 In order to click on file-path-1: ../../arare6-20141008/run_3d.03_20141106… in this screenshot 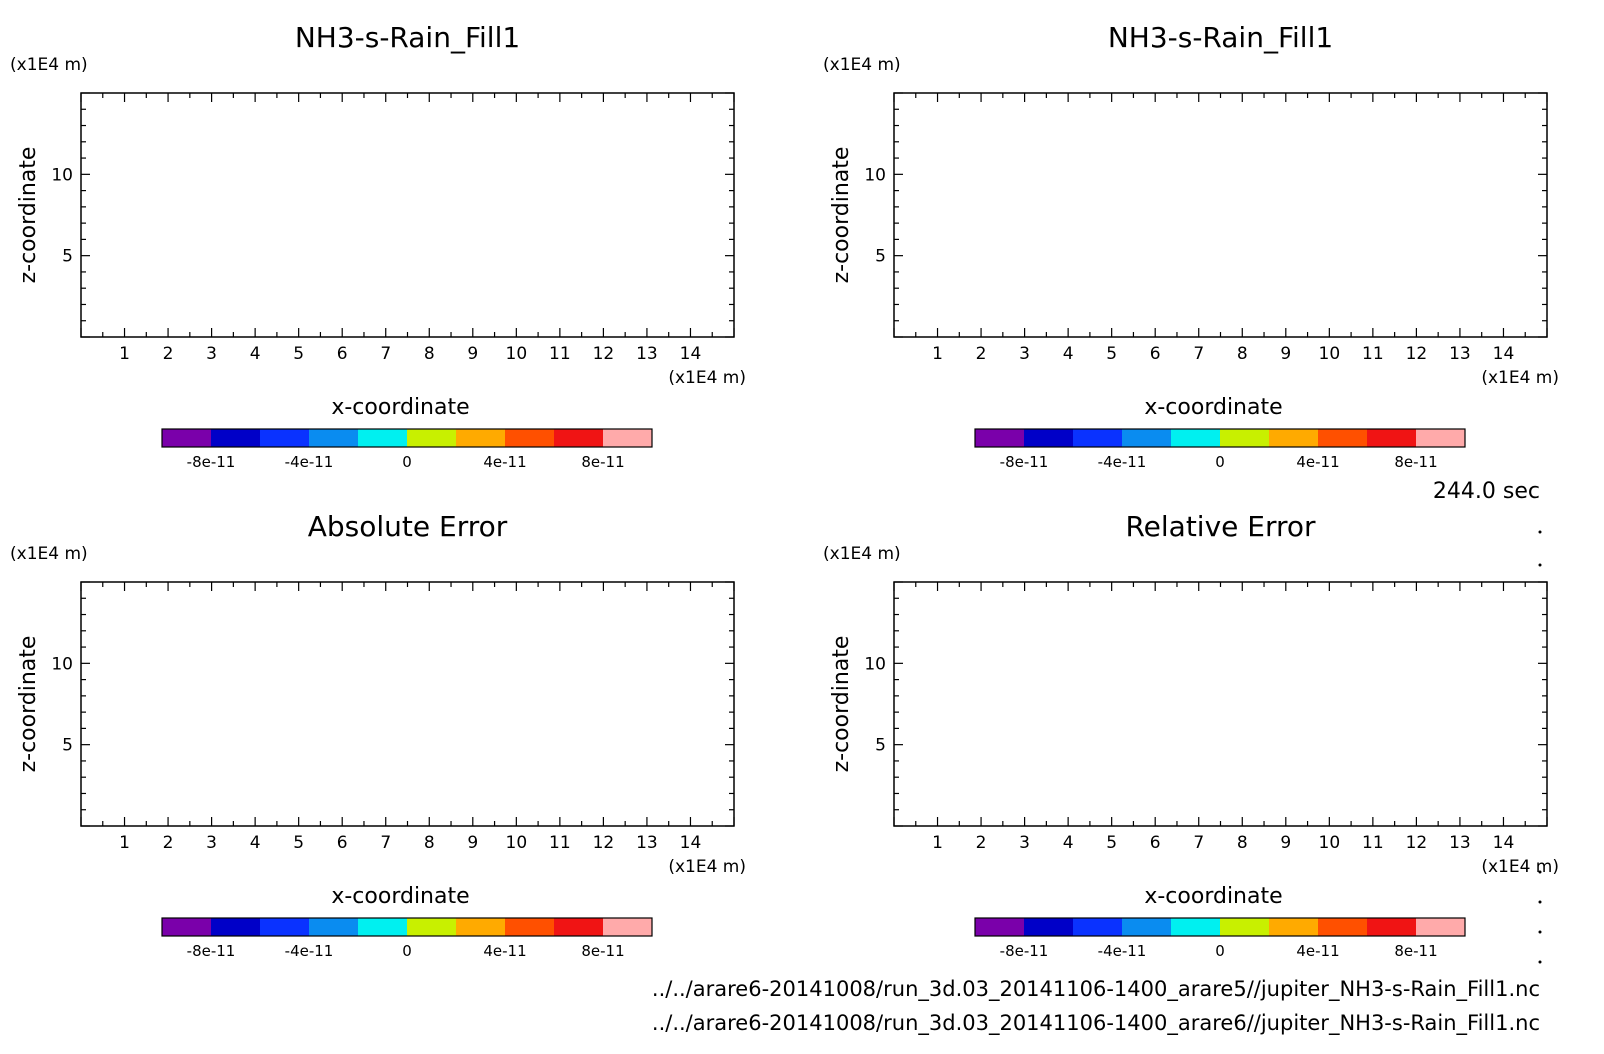, I will do `click(1096, 989)`.